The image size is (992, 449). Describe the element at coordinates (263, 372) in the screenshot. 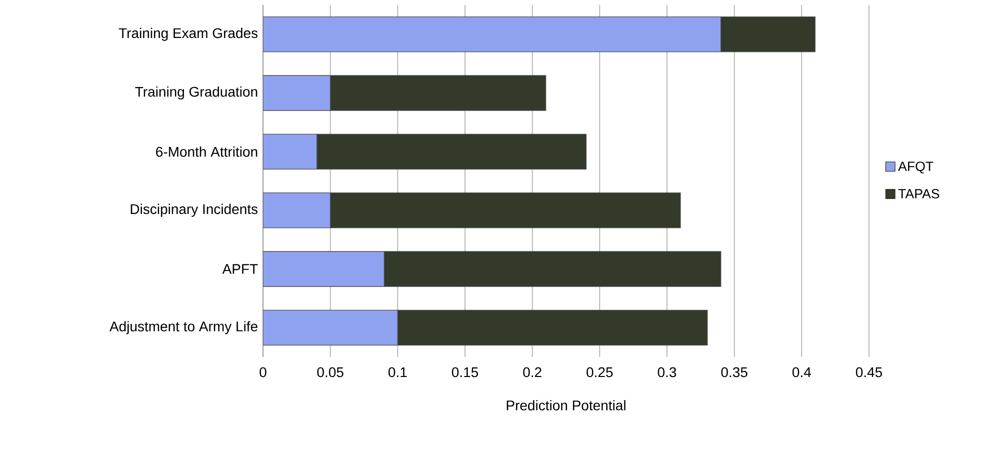

I see `x-tick-label: 0` at that location.